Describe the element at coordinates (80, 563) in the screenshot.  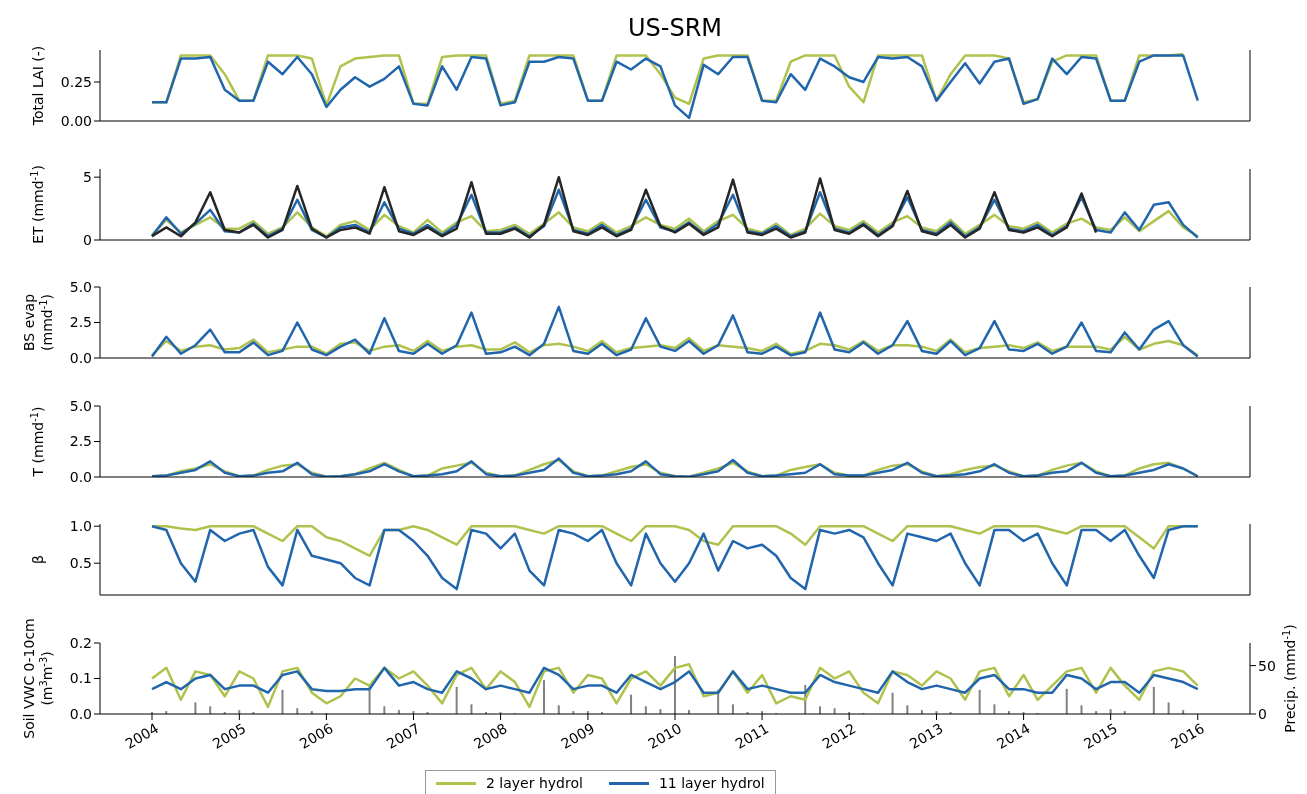
I see `y-tick-label: 0.5` at that location.